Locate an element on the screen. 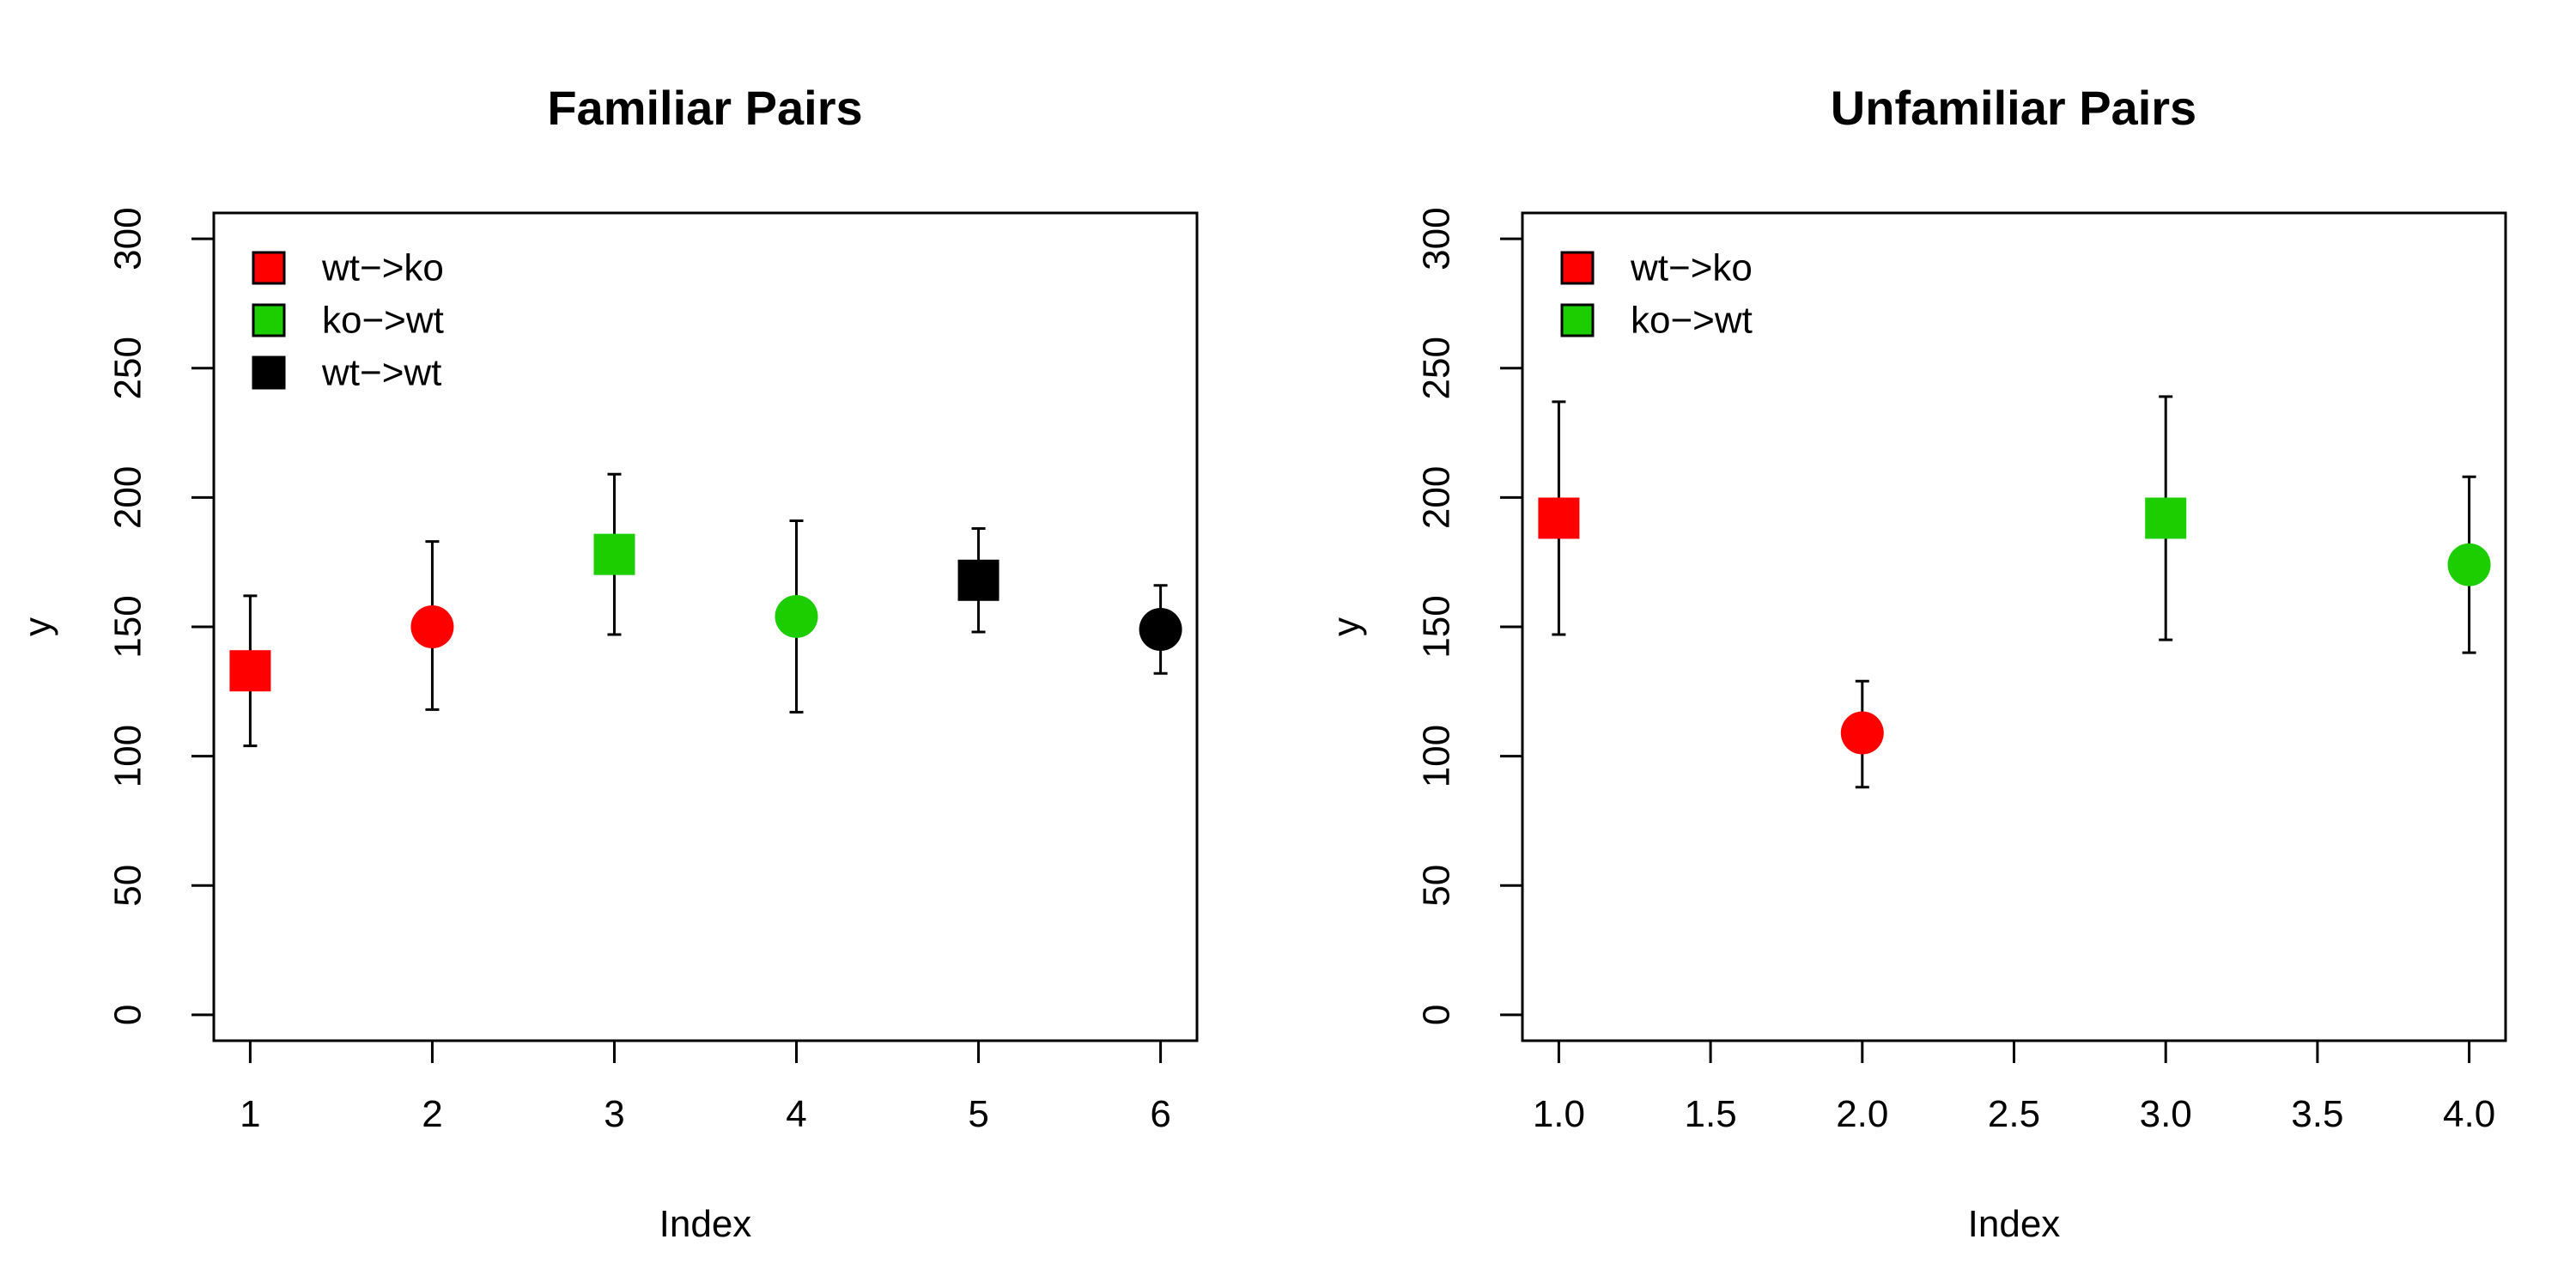 This screenshot has height=1288, width=2576. x-tick-label: 5 is located at coordinates (978, 1114).